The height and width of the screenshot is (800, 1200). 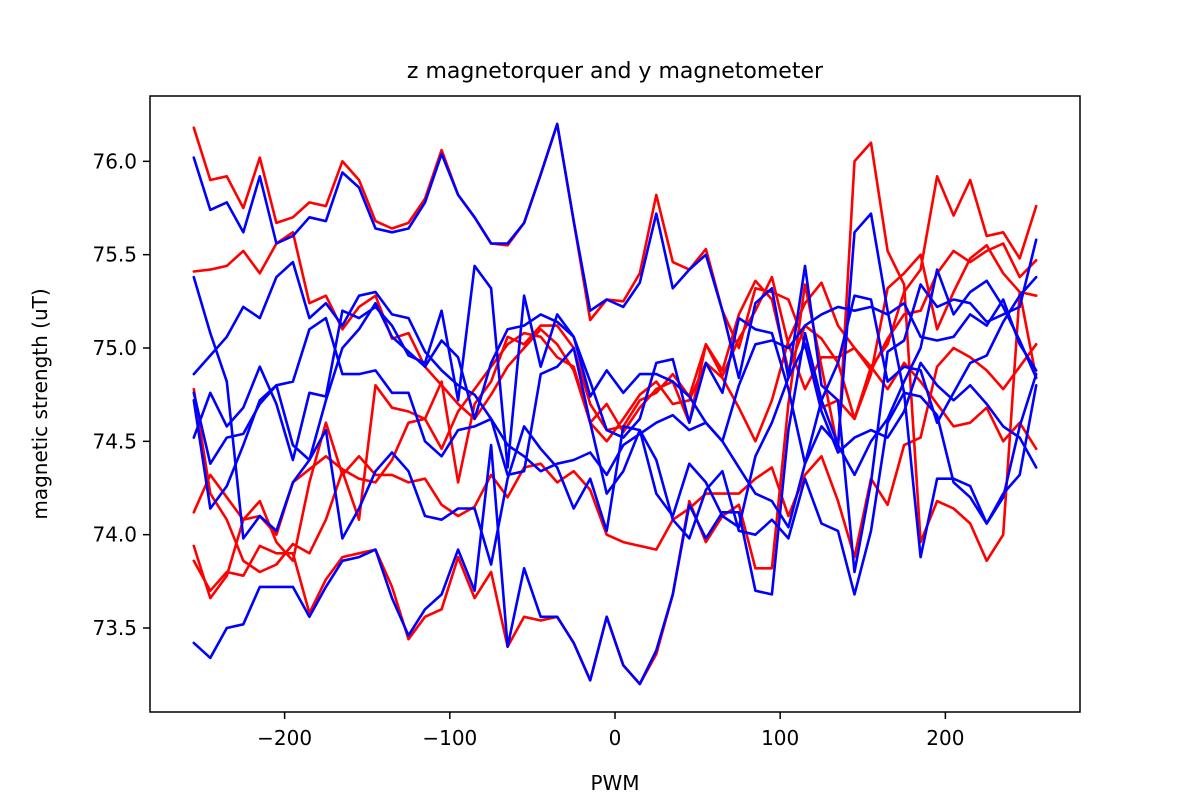 I want to click on x-tick-label: 0, so click(x=615, y=738).